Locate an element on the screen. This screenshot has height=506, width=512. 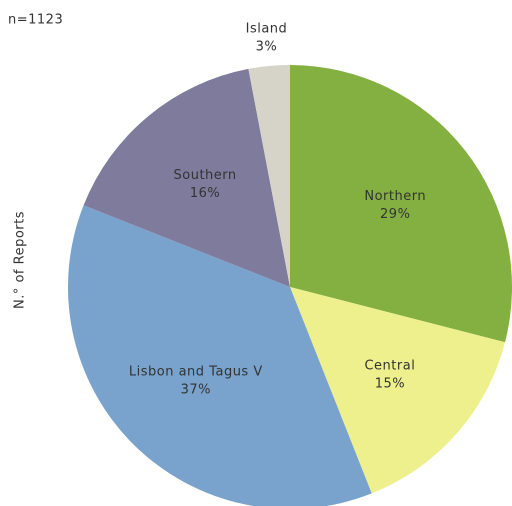
slice-label: Island is located at coordinates (267, 29).